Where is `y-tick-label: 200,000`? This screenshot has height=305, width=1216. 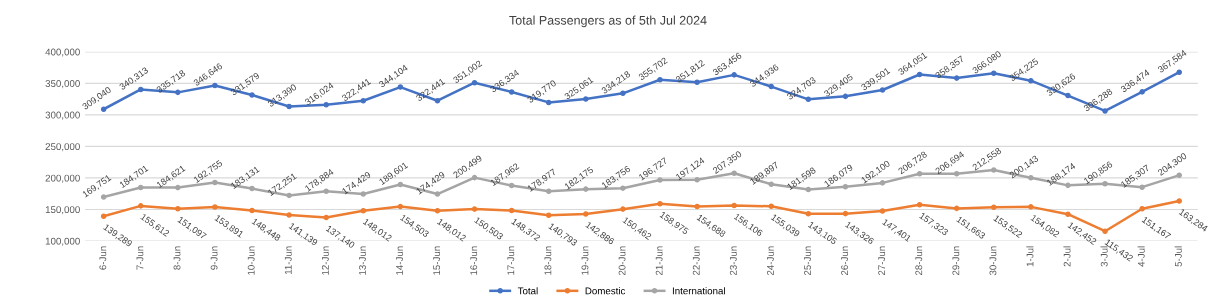 y-tick-label: 200,000 is located at coordinates (62, 178).